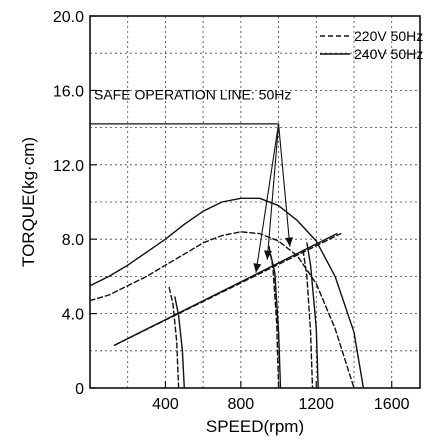 The height and width of the screenshot is (446, 440). Describe the element at coordinates (28, 202) in the screenshot. I see `y-axis-title: TORQUE(kg·cm)` at that location.